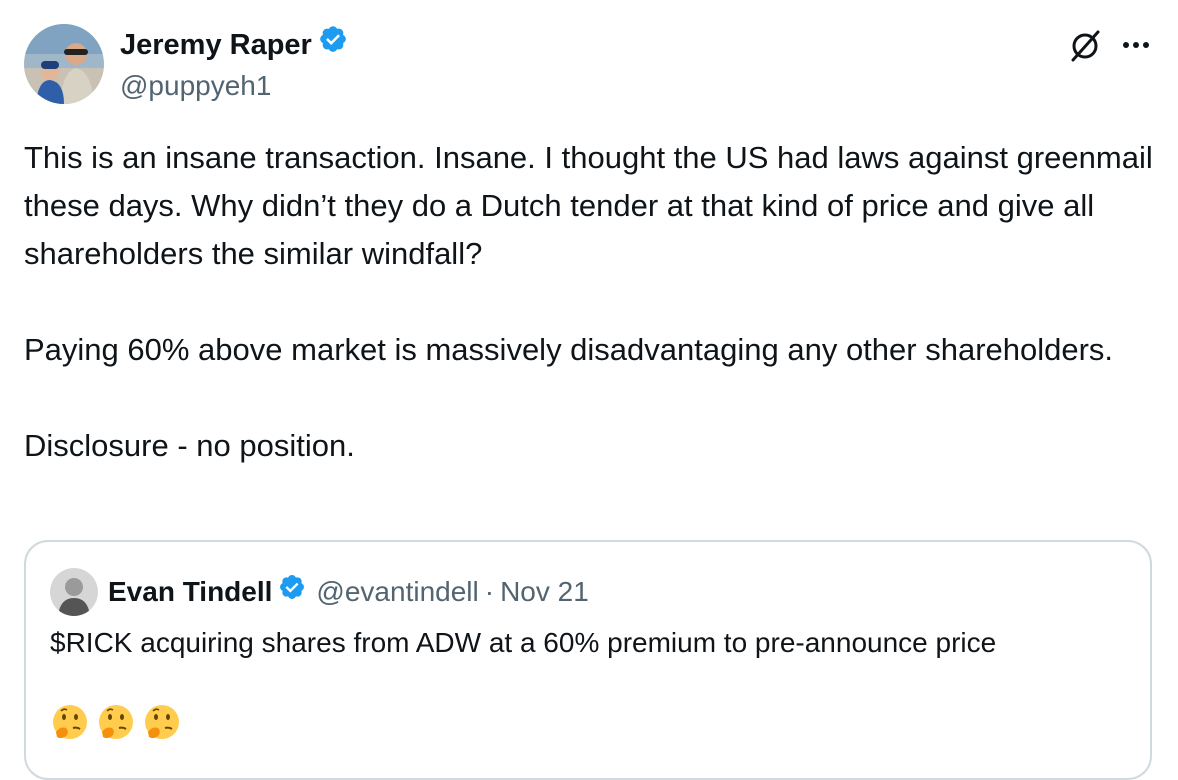 The image size is (1178, 780). Describe the element at coordinates (397, 591) in the screenshot. I see `quote-author-handle: @evantindell` at that location.